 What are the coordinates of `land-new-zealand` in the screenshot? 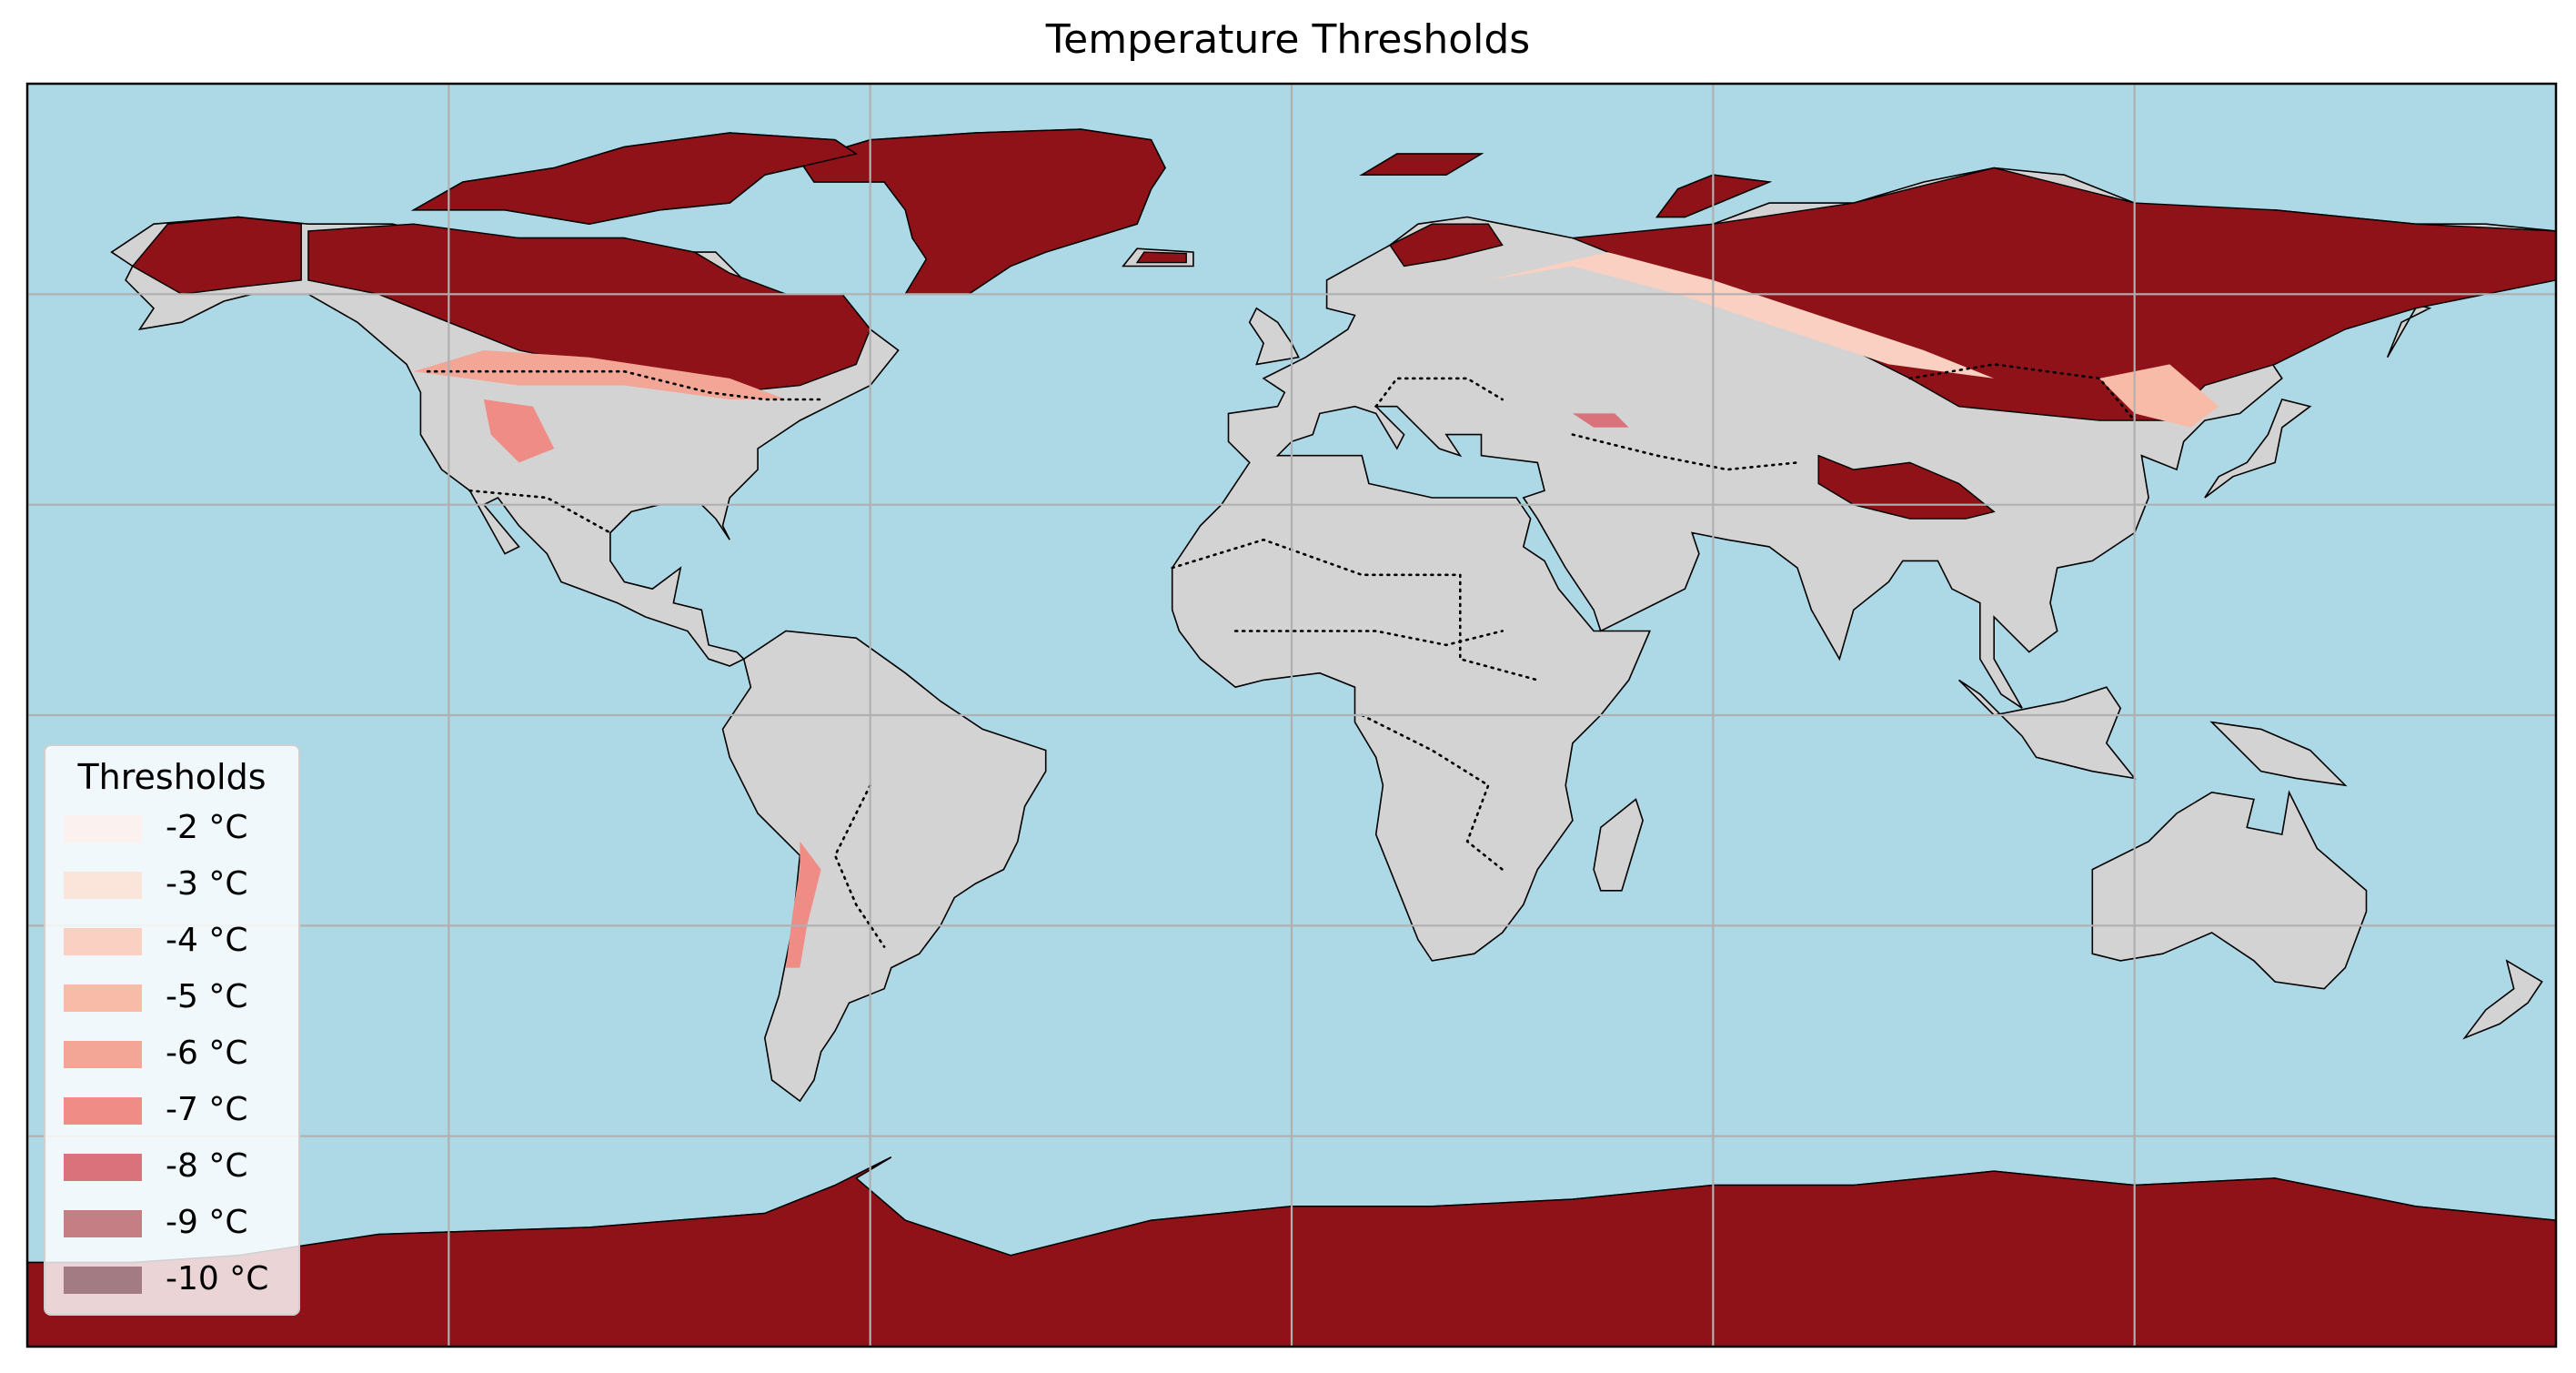 It's located at (2502, 999).